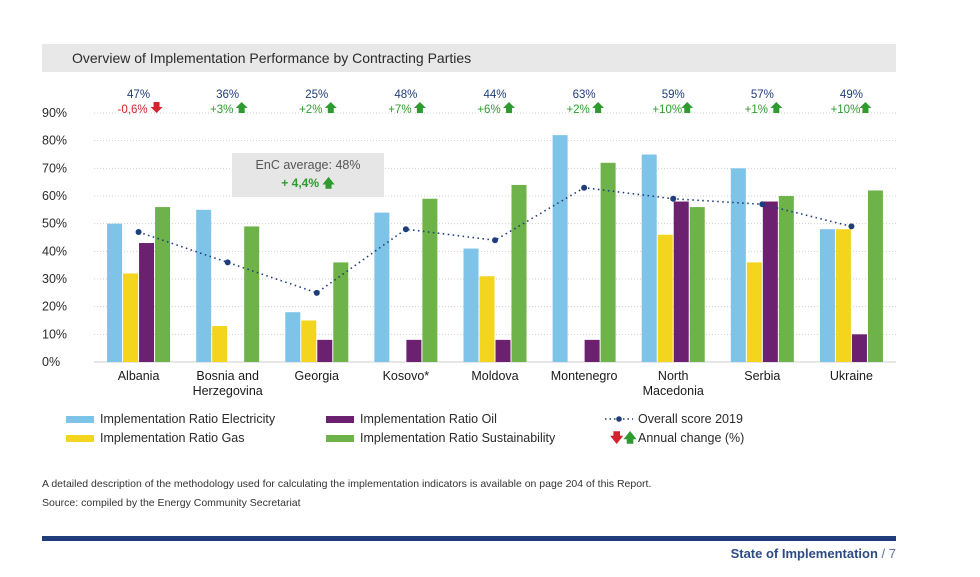 The height and width of the screenshot is (577, 980). What do you see at coordinates (54, 334) in the screenshot?
I see `y-tick-label: 10%` at bounding box center [54, 334].